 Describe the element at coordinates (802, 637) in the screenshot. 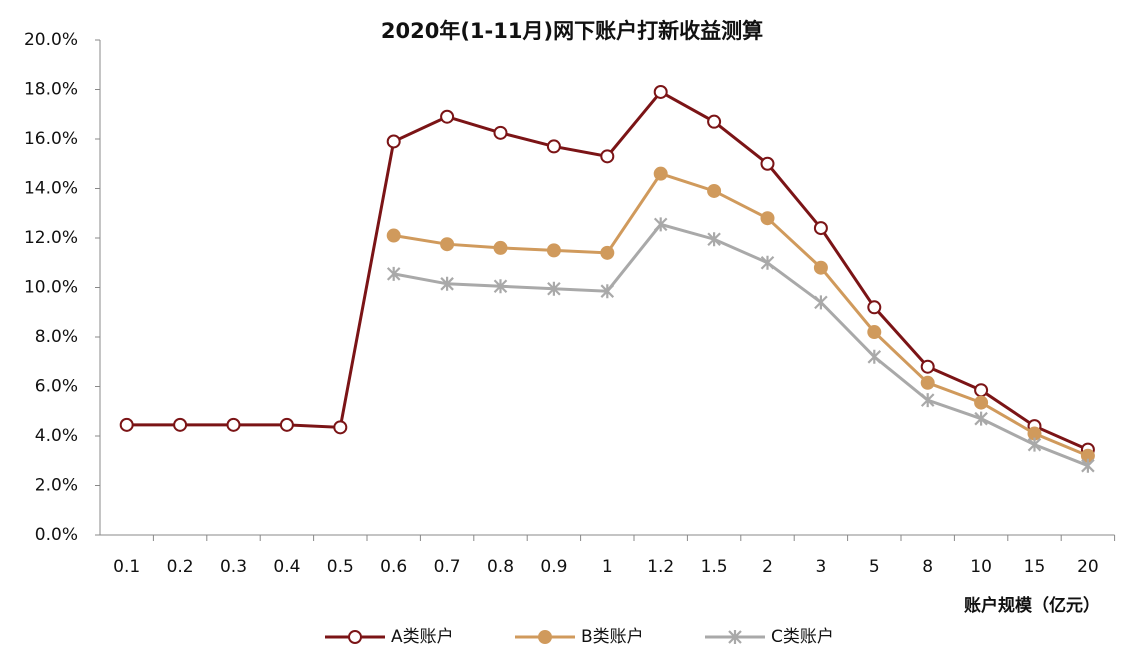

I see `legend-label: C类账户` at that location.